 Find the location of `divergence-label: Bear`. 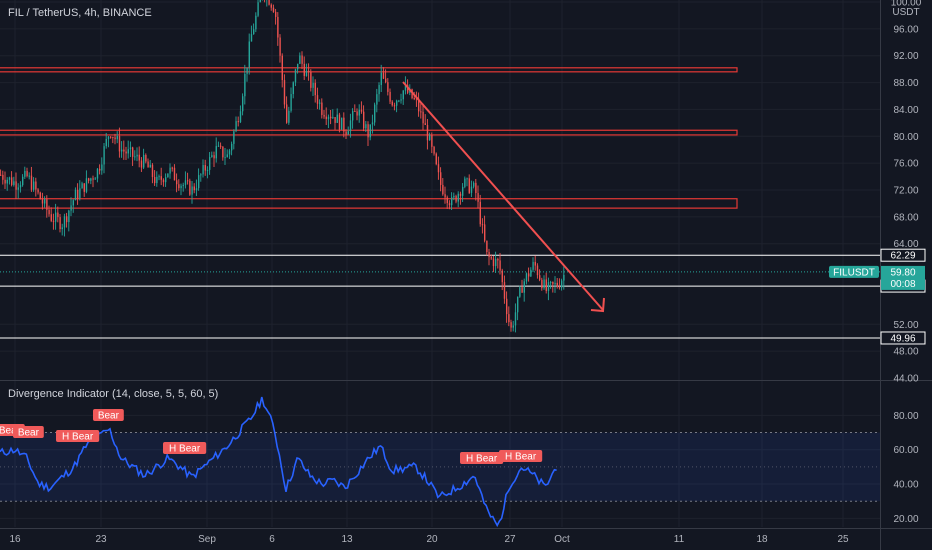

divergence-label: Bear is located at coordinates (109, 416).